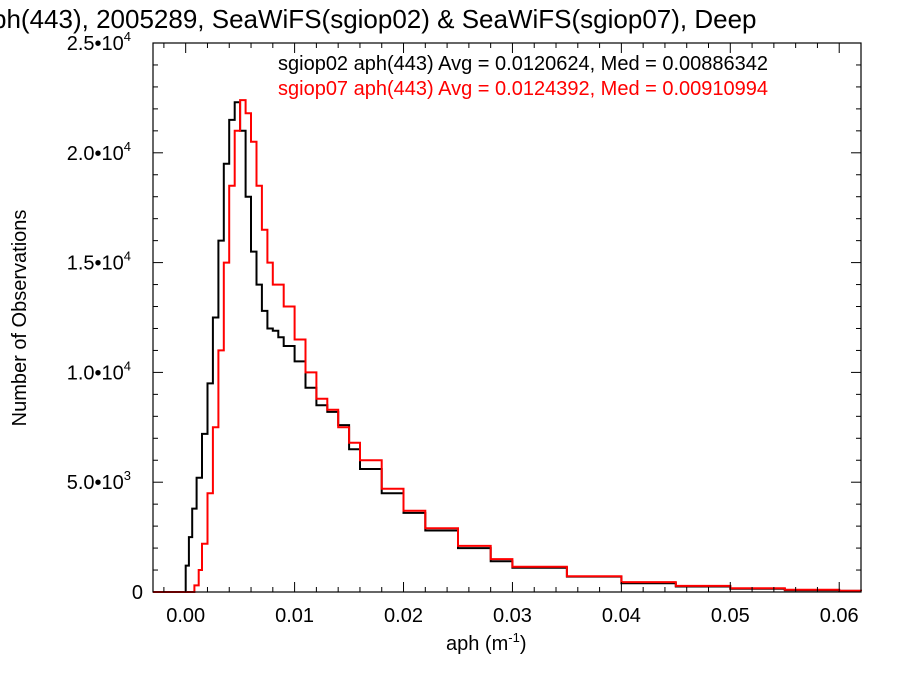 The width and height of the screenshot is (900, 680). I want to click on y-tick-label: 0, so click(137, 593).